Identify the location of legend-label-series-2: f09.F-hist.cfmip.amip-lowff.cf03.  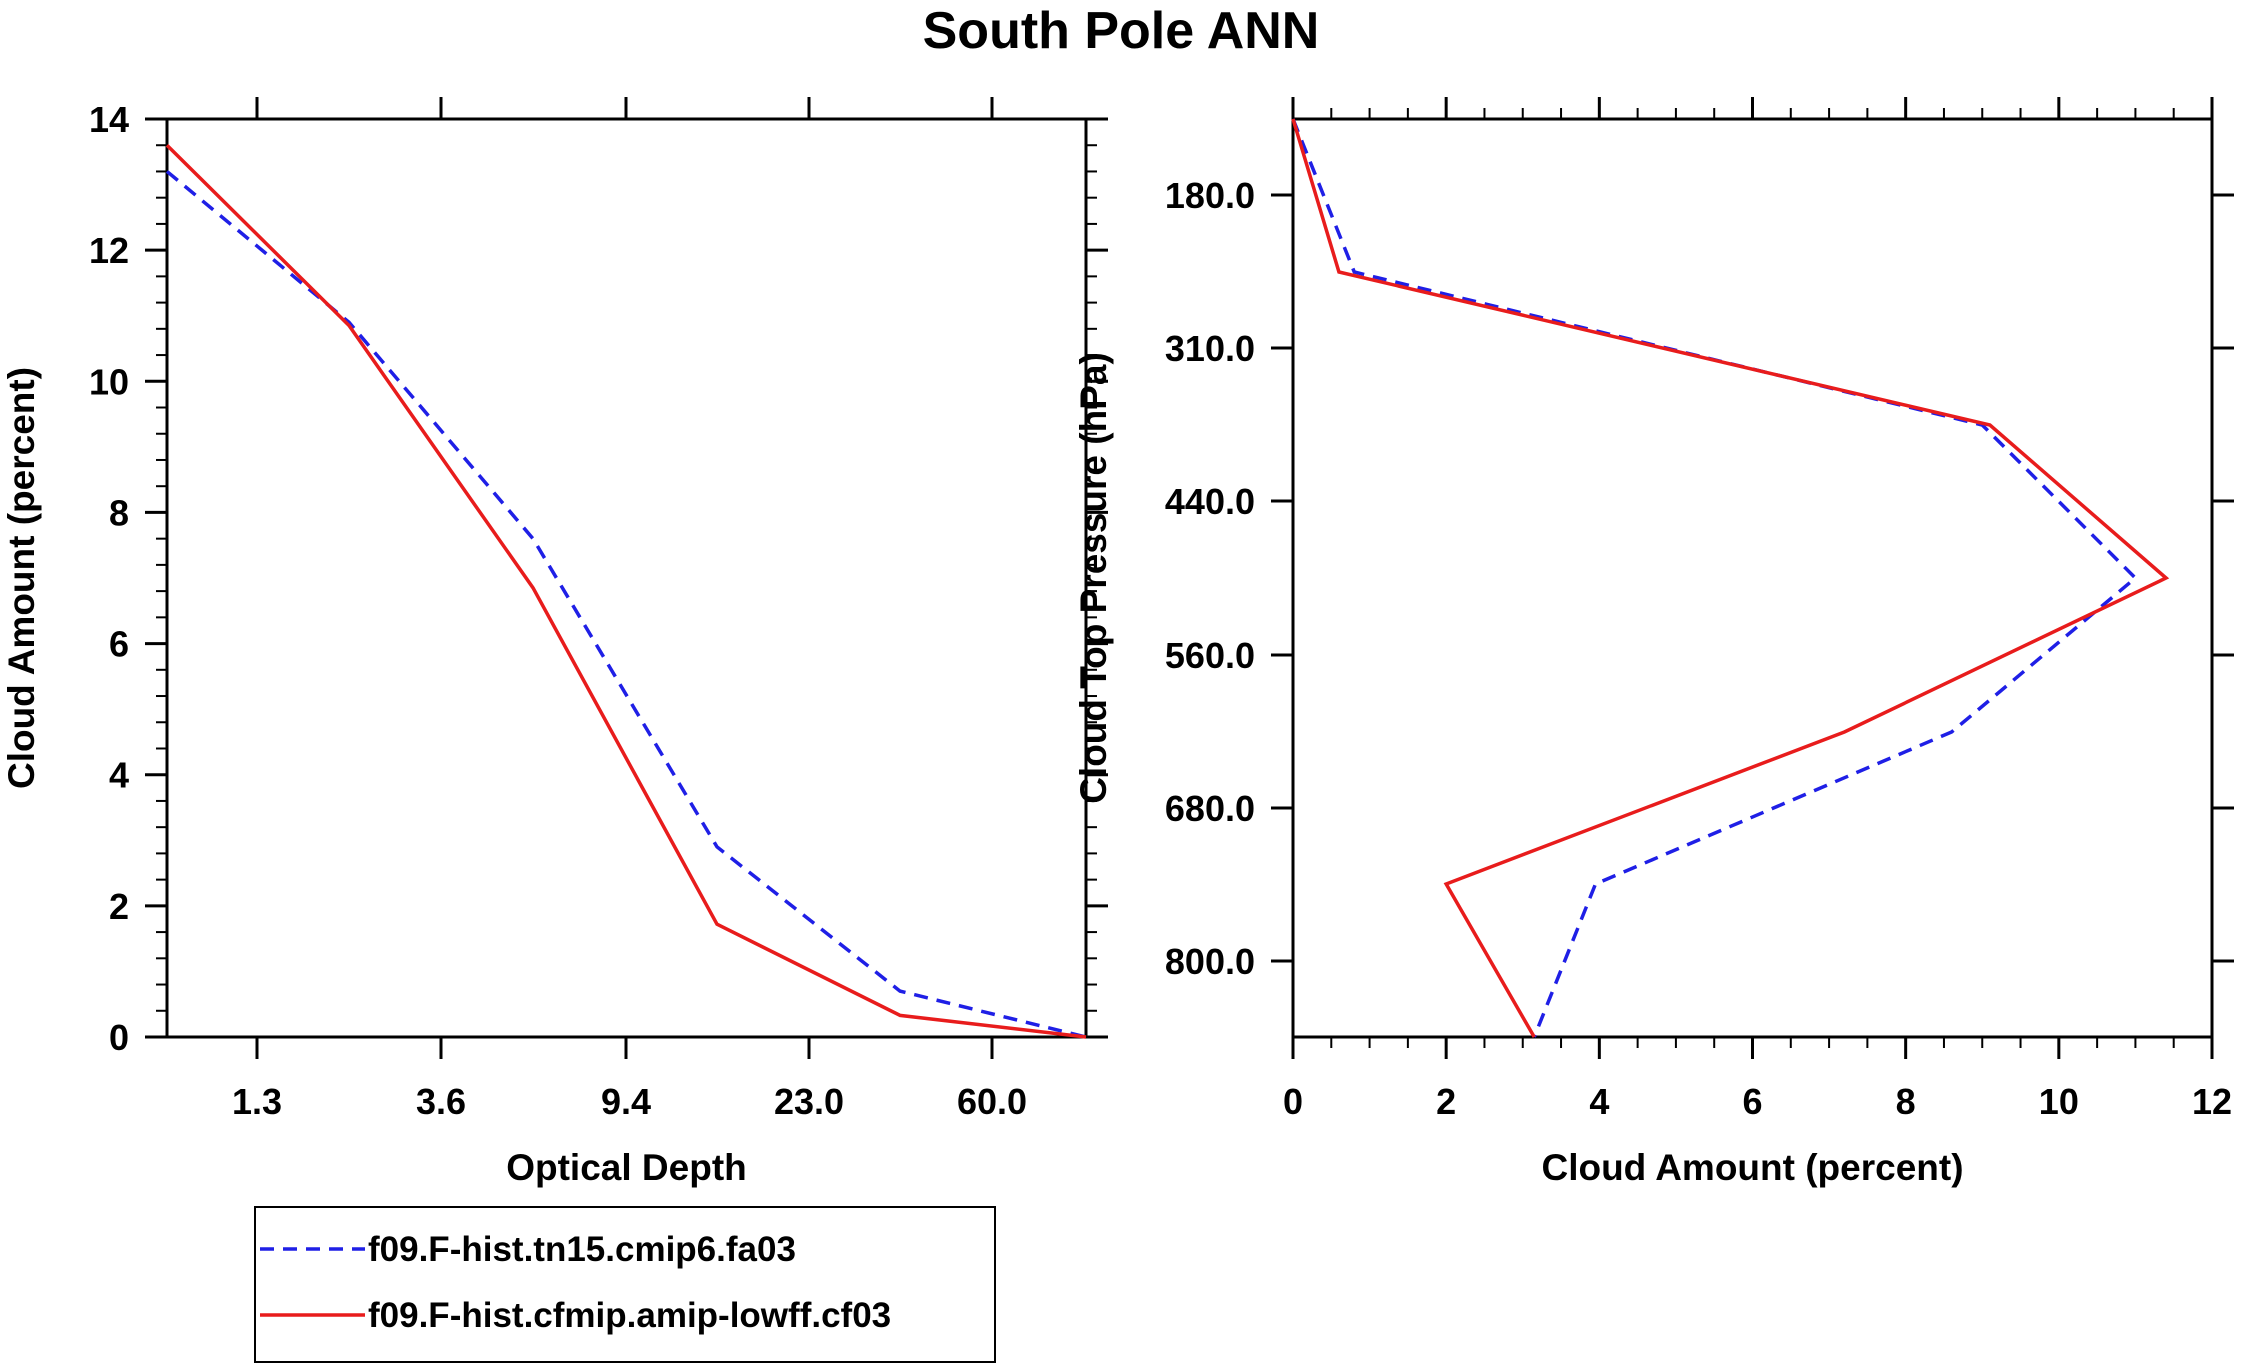
(629, 1315).